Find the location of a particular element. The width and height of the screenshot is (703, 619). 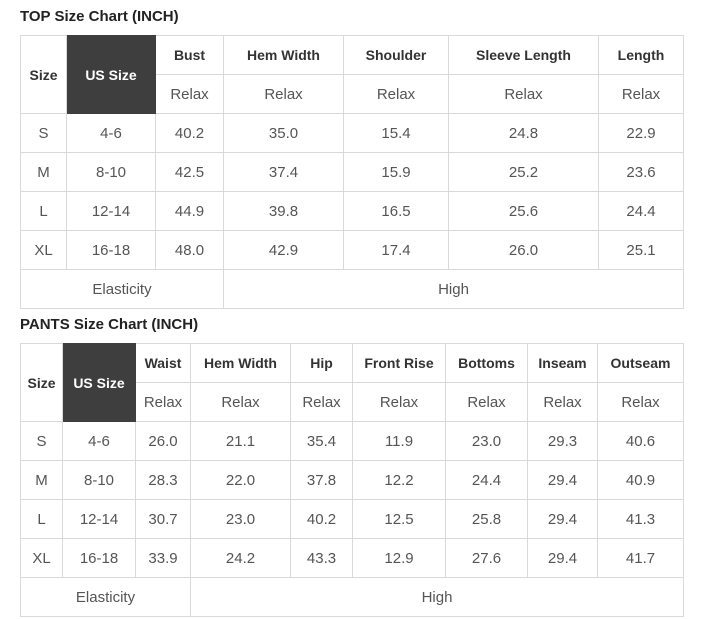

pants-column-header-hem-width: Hem Width is located at coordinates (240, 363).